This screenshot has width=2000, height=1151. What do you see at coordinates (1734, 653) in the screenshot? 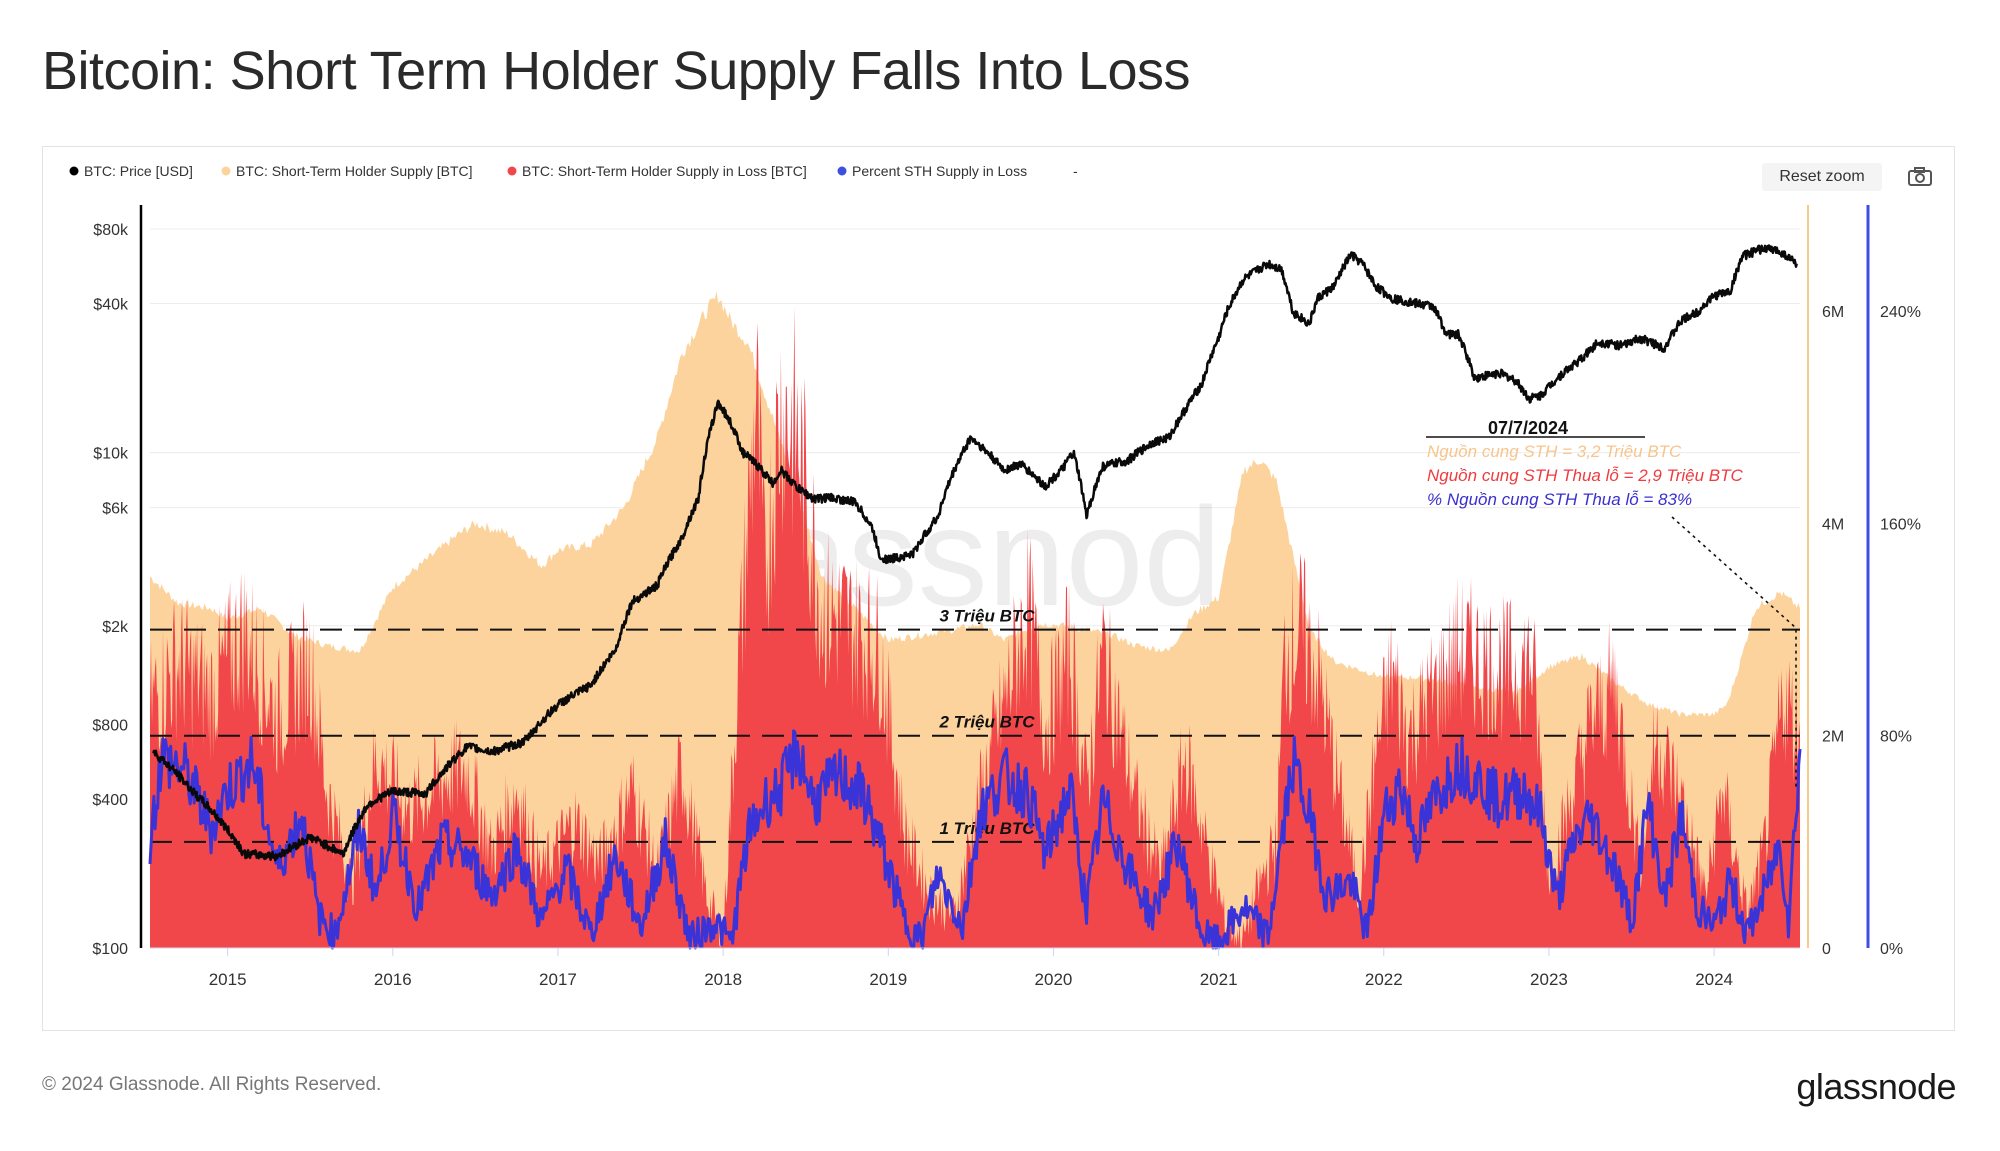
I see `annotation-pointer` at bounding box center [1734, 653].